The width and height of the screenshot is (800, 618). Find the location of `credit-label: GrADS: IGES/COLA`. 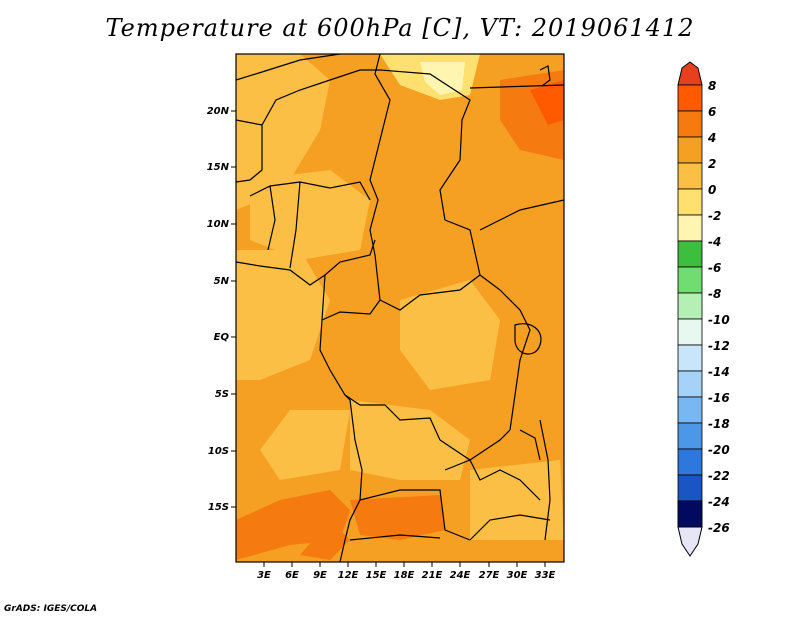

credit-label: GrADS: IGES/COLA is located at coordinates (51, 609).